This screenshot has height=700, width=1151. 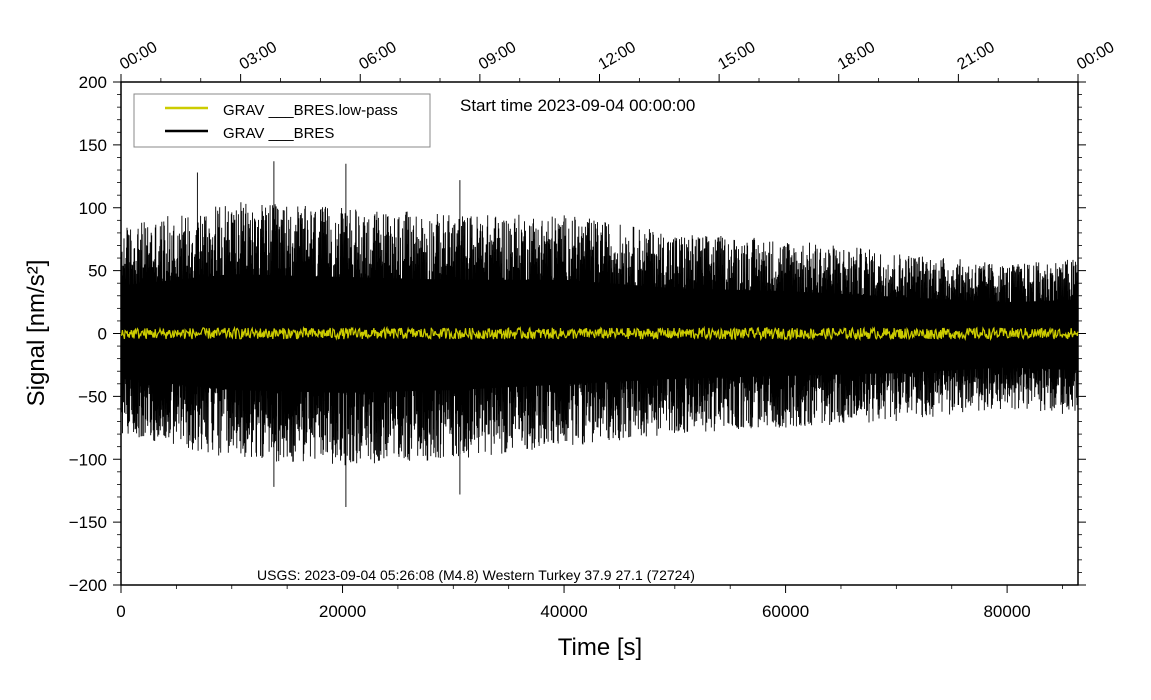 I want to click on x-tick-label: 0, so click(x=120, y=611).